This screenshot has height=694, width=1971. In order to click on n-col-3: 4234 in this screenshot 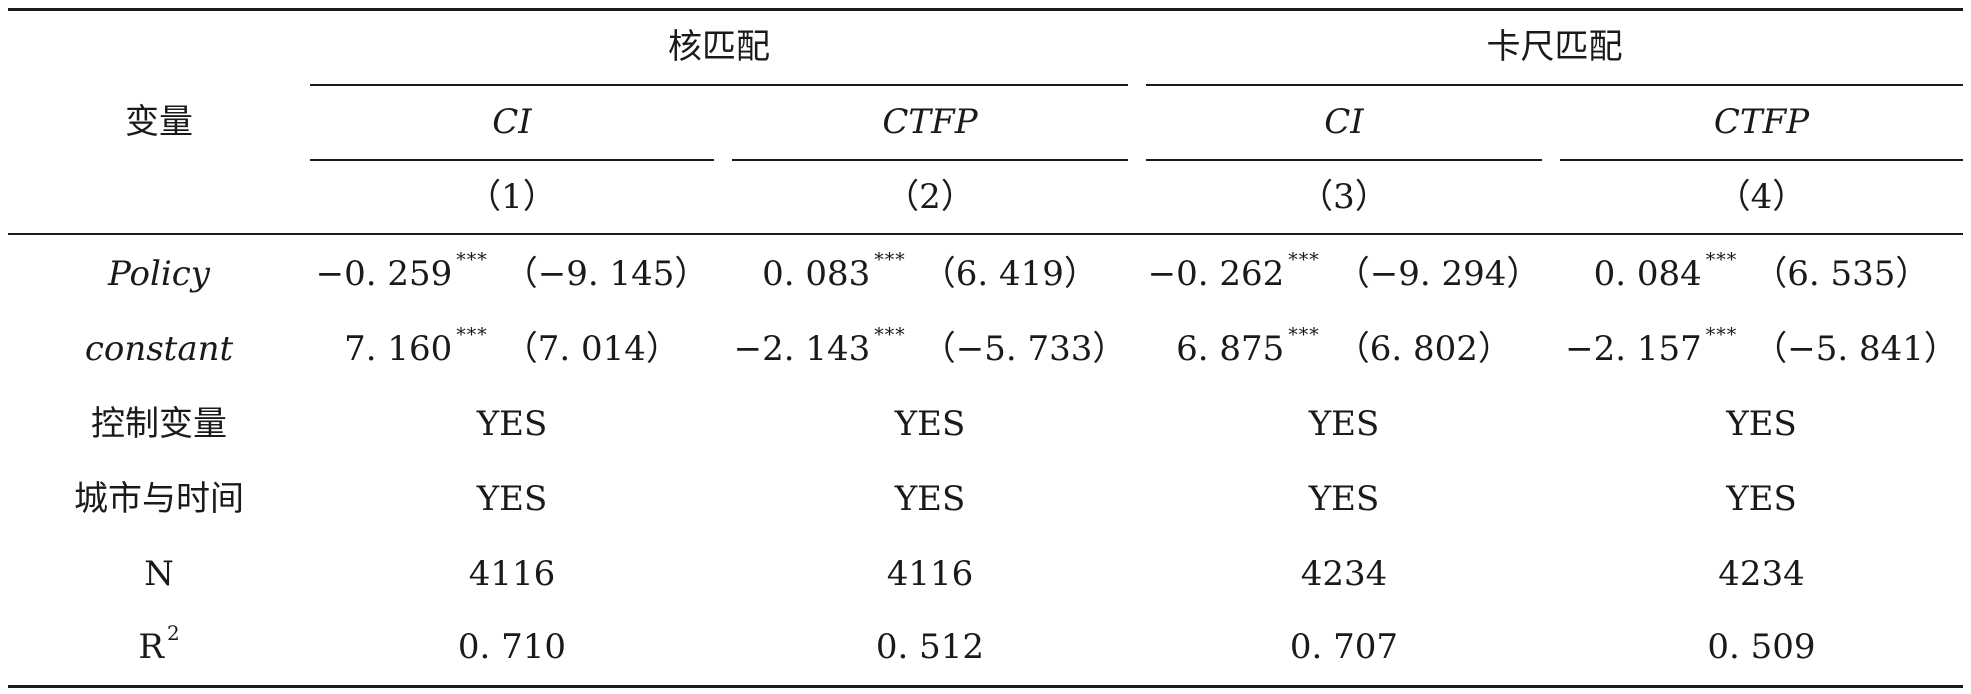, I will do `click(1344, 573)`.